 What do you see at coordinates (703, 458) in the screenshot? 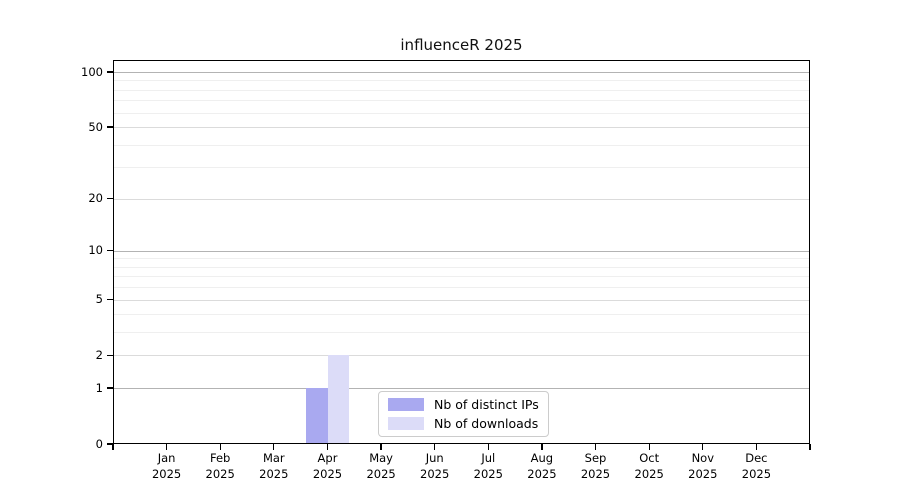
I see `x-tick-month: Nov` at bounding box center [703, 458].